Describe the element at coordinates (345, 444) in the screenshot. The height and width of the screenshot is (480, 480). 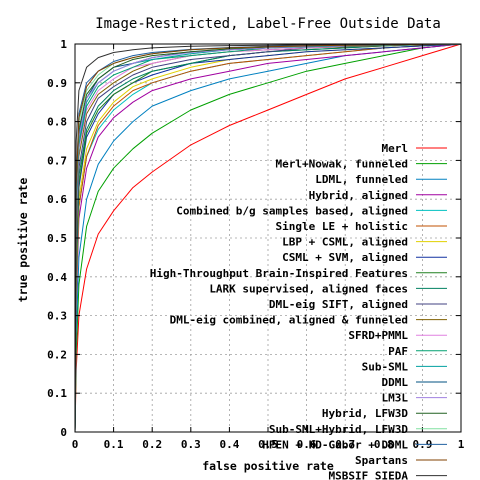
I see `x-tick-label: 0.7` at that location.